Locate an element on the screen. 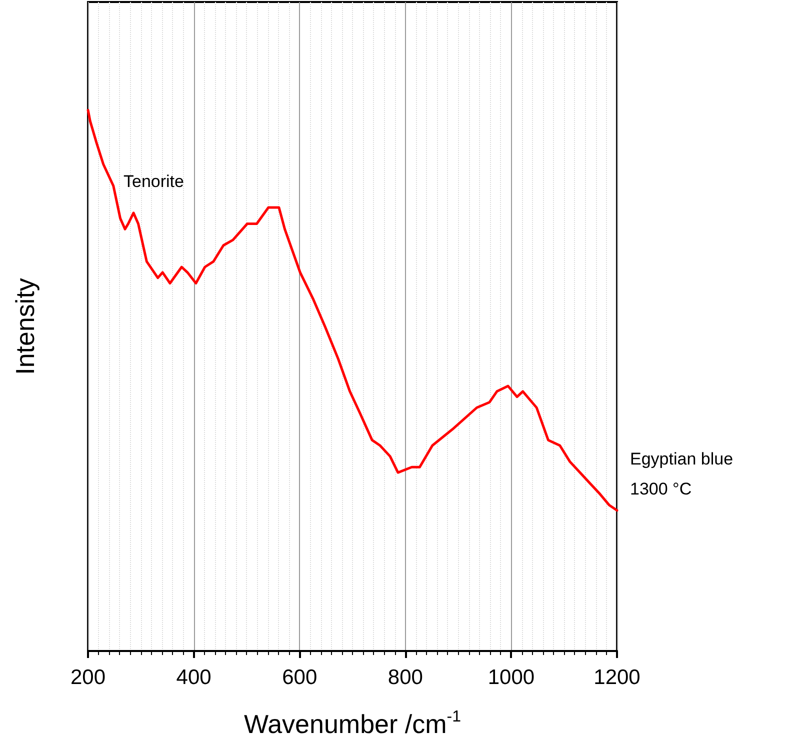  text: 1300 °C is located at coordinates (661, 488).